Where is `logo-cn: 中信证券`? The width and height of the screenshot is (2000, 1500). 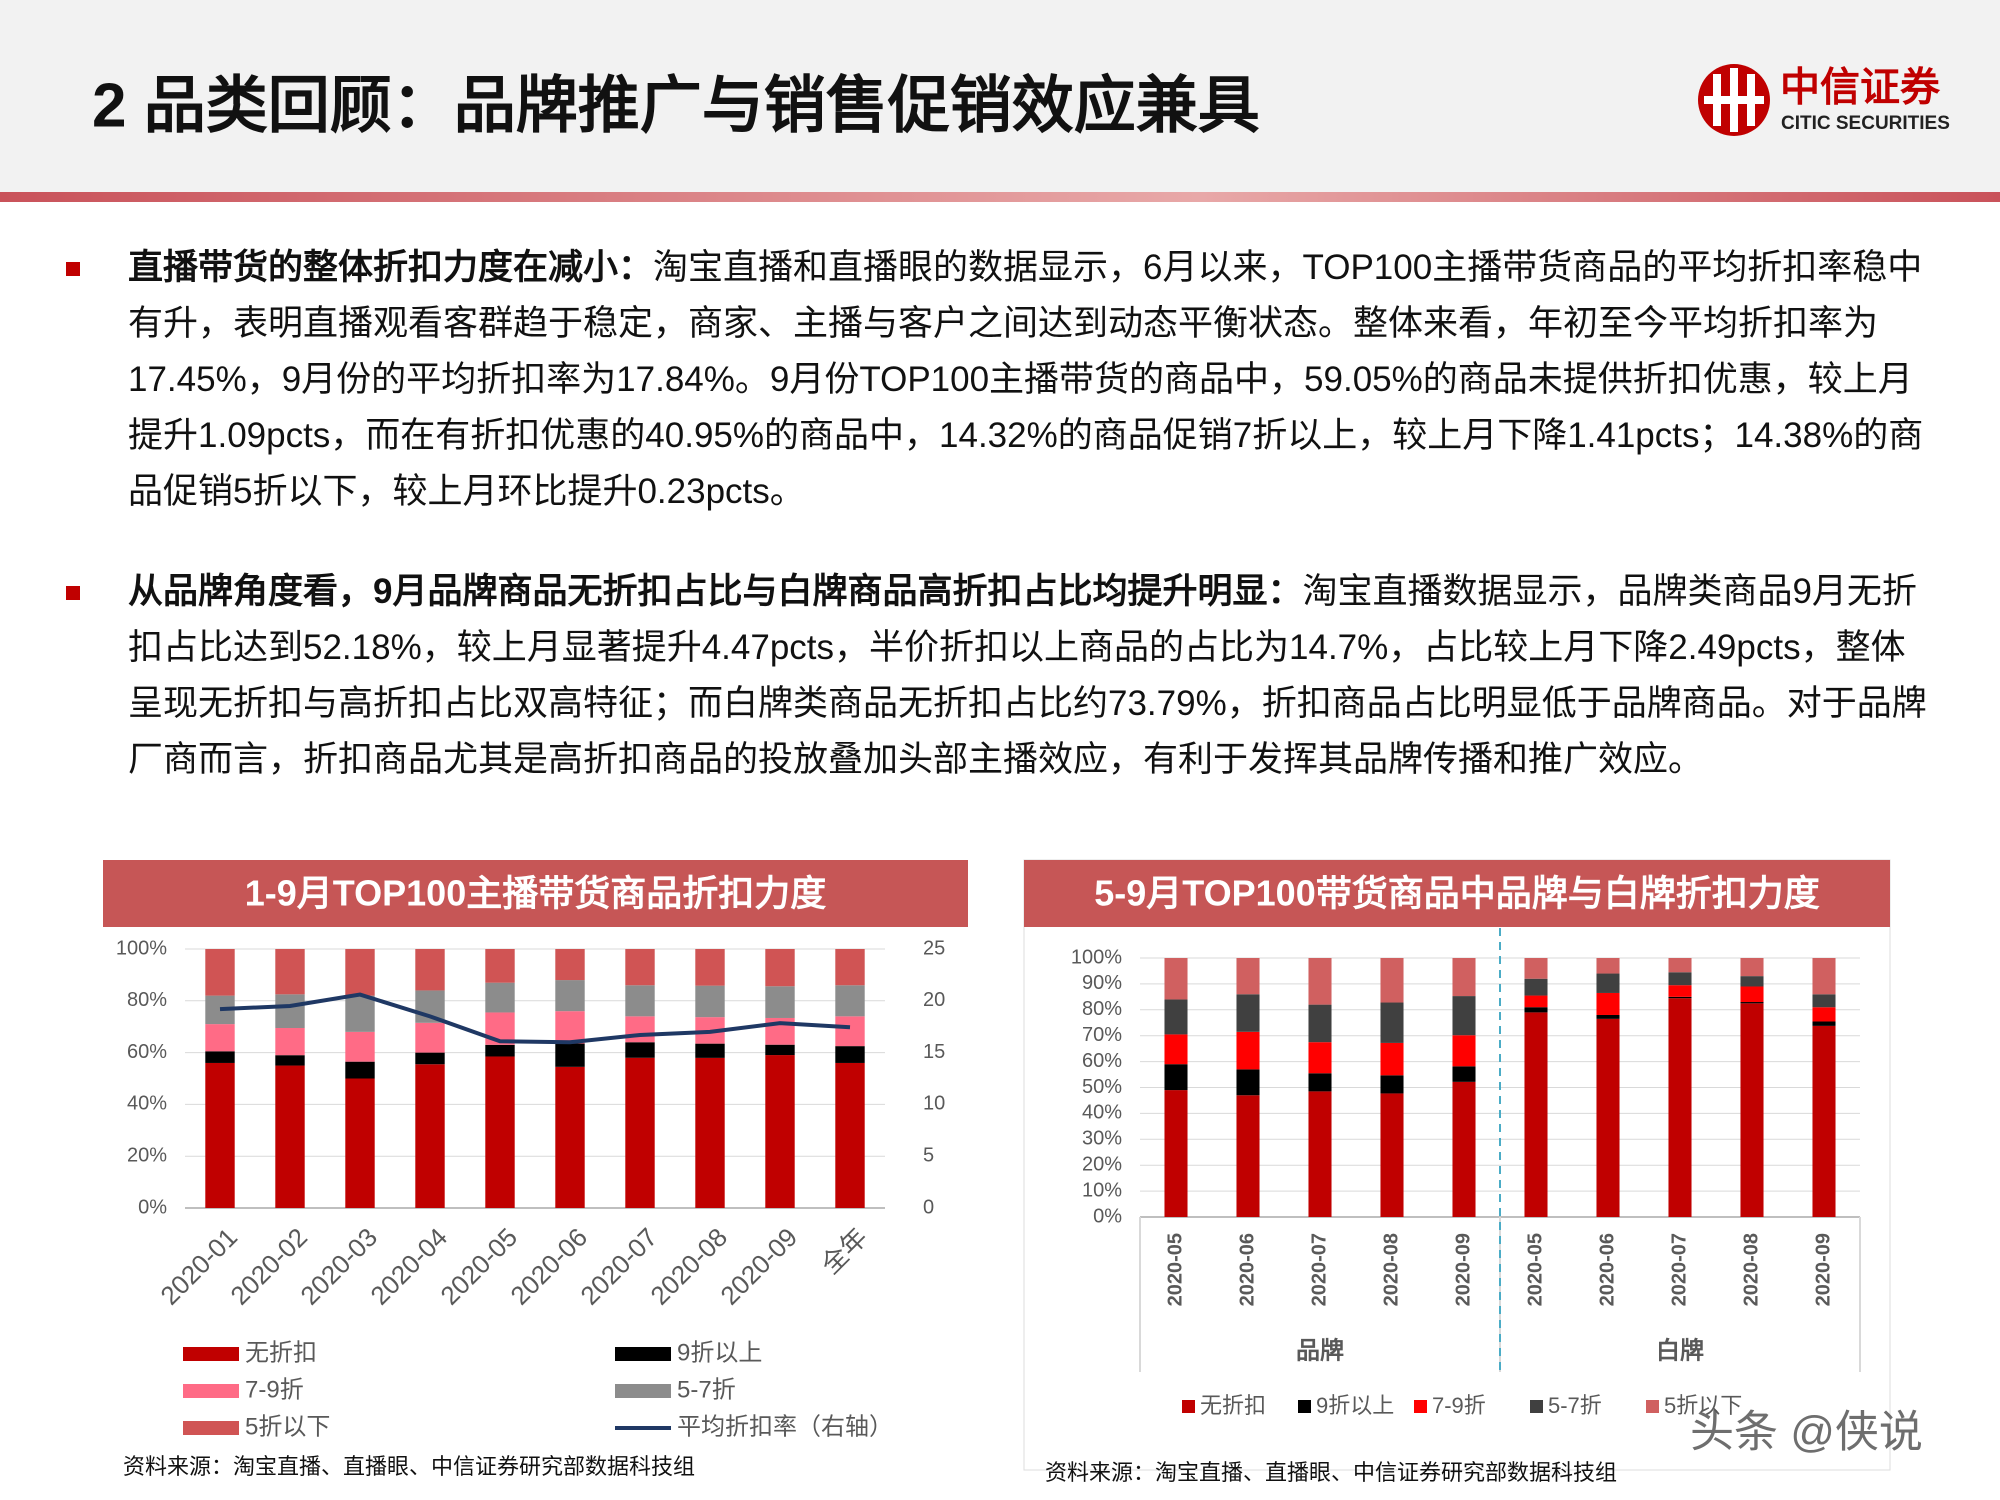 logo-cn: 中信证券 is located at coordinates (1860, 88).